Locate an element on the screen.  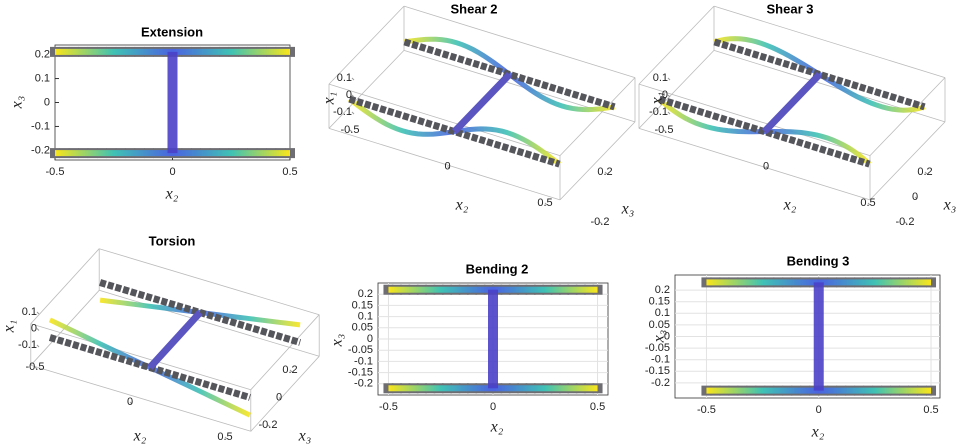
flange is located at coordinates (509, 74).